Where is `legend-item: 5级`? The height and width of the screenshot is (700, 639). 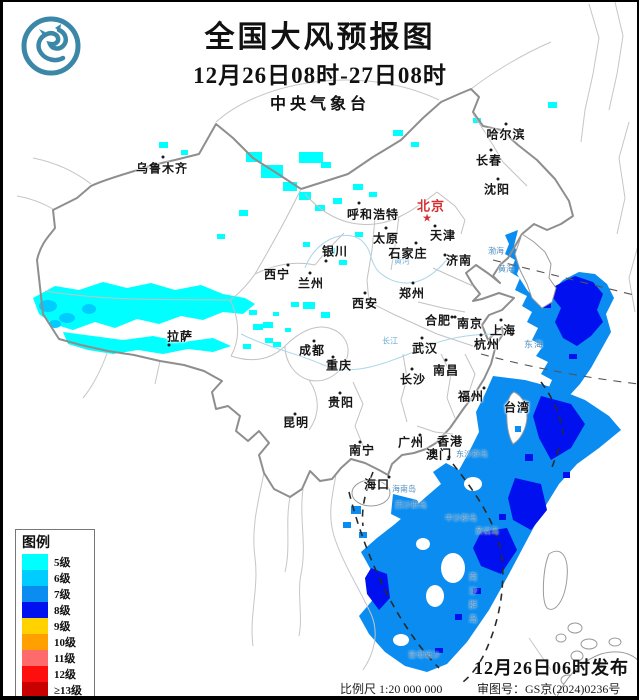 legend-item: 5级 is located at coordinates (58, 562).